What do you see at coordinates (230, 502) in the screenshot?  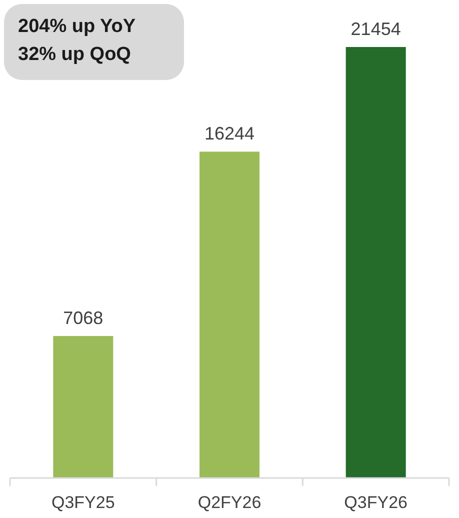 I see `x-tick-label: Q2FY26` at bounding box center [230, 502].